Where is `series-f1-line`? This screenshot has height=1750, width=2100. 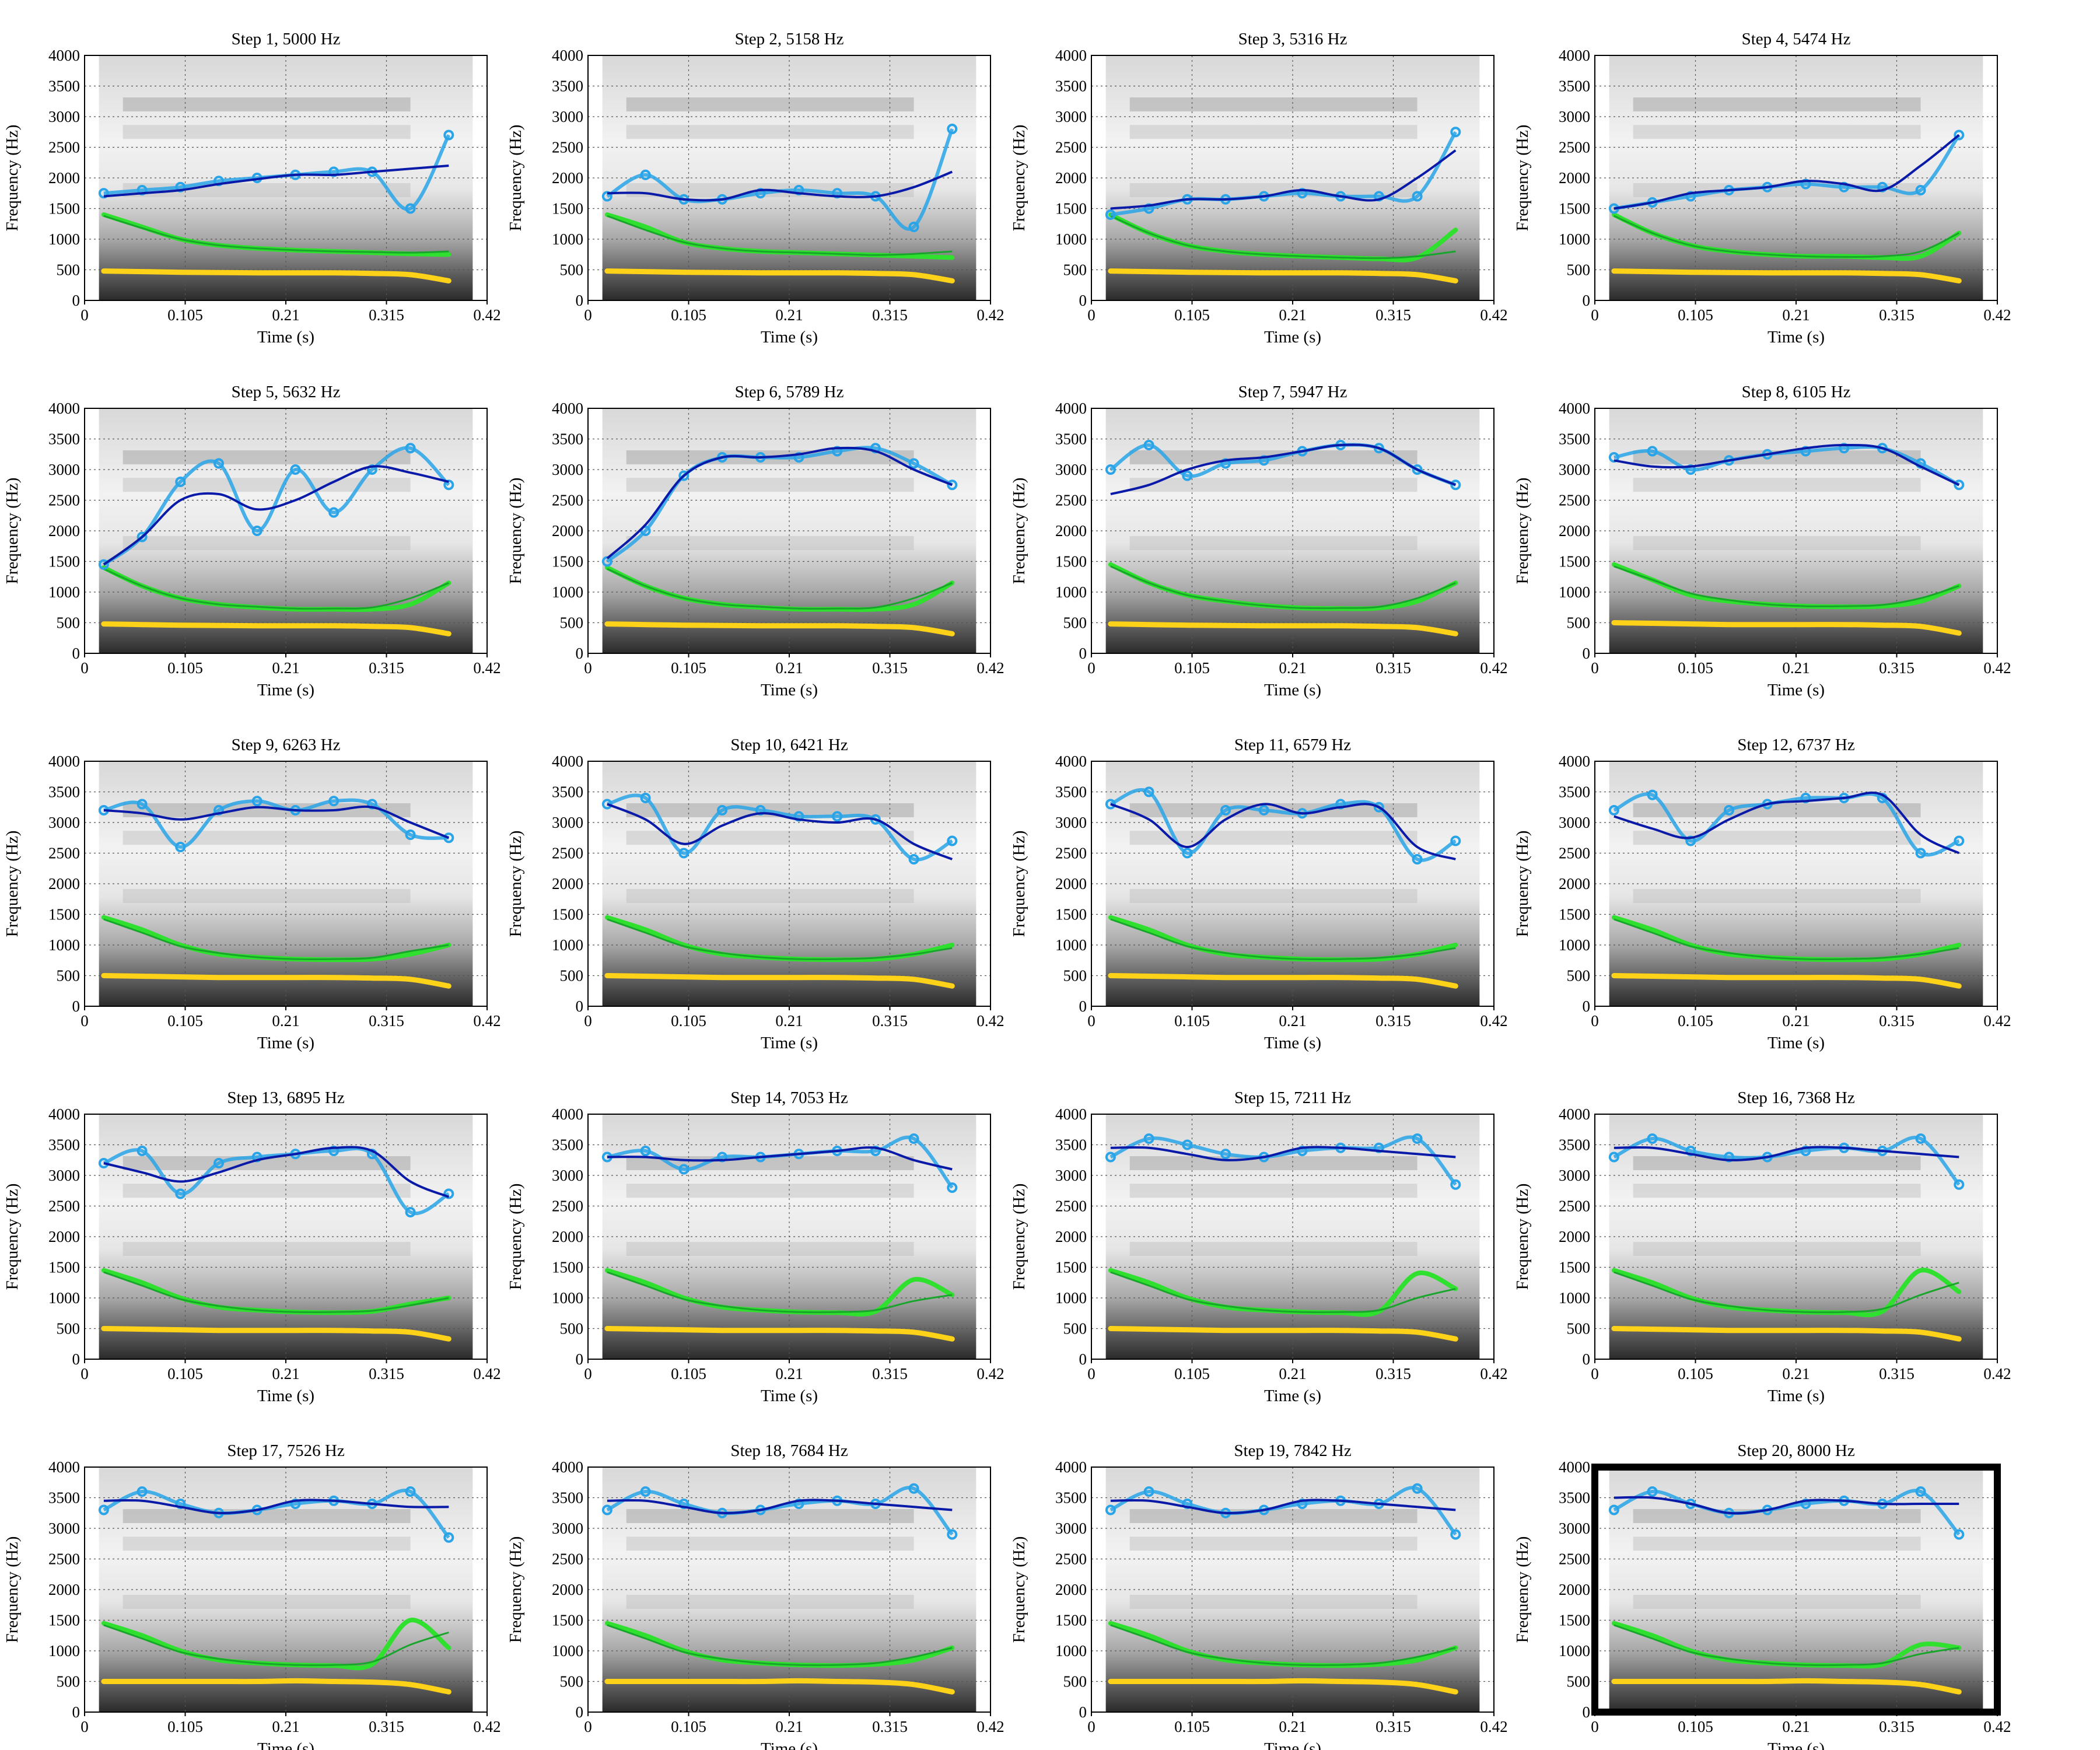
series-f1-line is located at coordinates (779, 981).